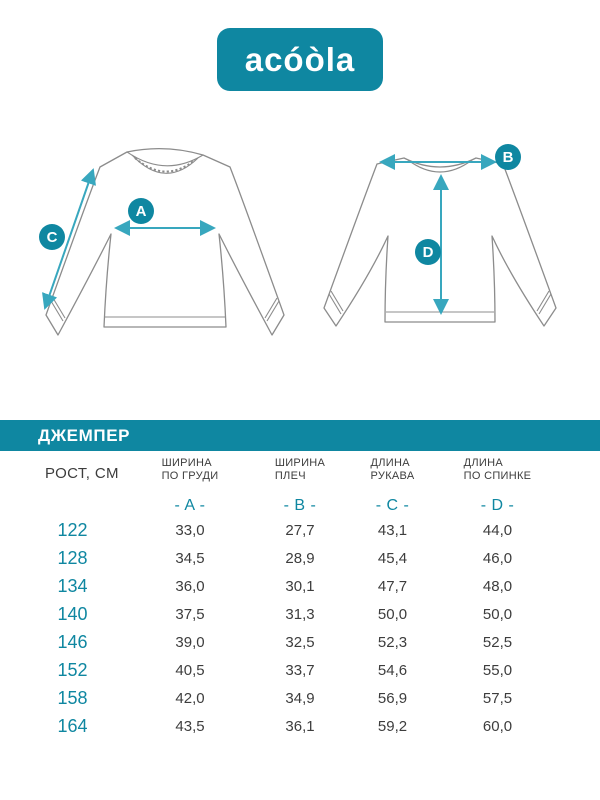 The width and height of the screenshot is (600, 800). What do you see at coordinates (300, 469) in the screenshot?
I see `column-header-b: ШИРИНА ПЛЕЧ` at bounding box center [300, 469].